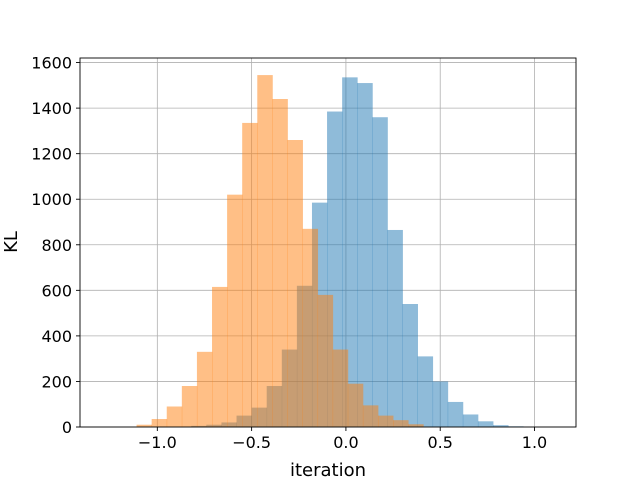 The width and height of the screenshot is (640, 480). I want to click on y-tick-label: 1600, so click(51, 63).